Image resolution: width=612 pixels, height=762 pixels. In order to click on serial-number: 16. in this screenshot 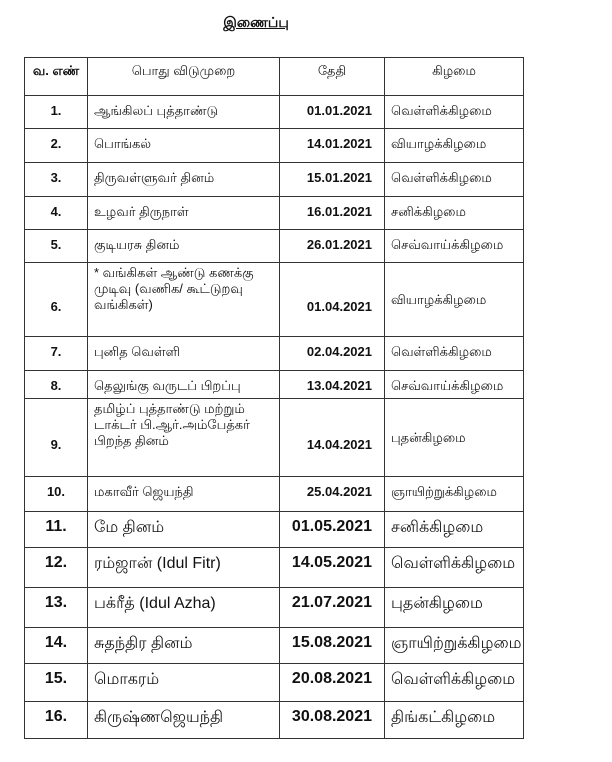, I will do `click(56, 720)`.